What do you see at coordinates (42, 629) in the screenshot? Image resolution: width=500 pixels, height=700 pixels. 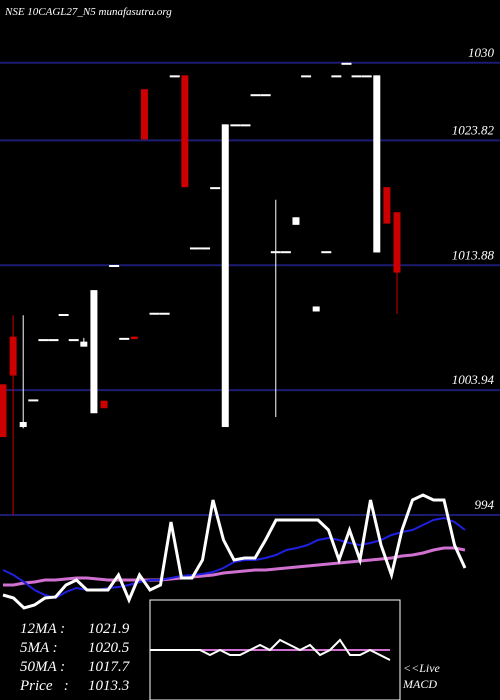 I see `stat-label: 12MA :` at bounding box center [42, 629].